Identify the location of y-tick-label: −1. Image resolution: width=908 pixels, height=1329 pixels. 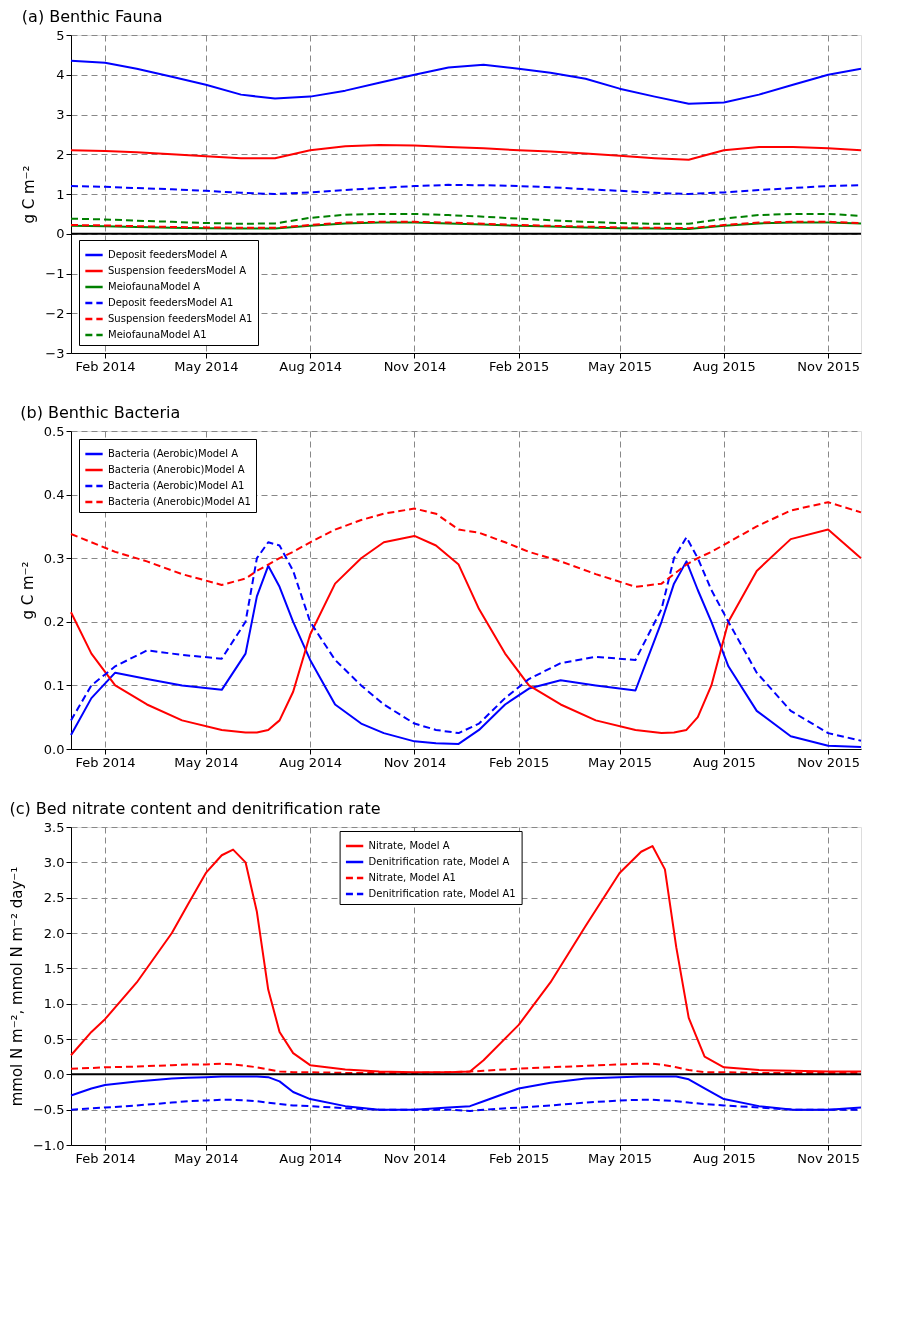
(55, 273).